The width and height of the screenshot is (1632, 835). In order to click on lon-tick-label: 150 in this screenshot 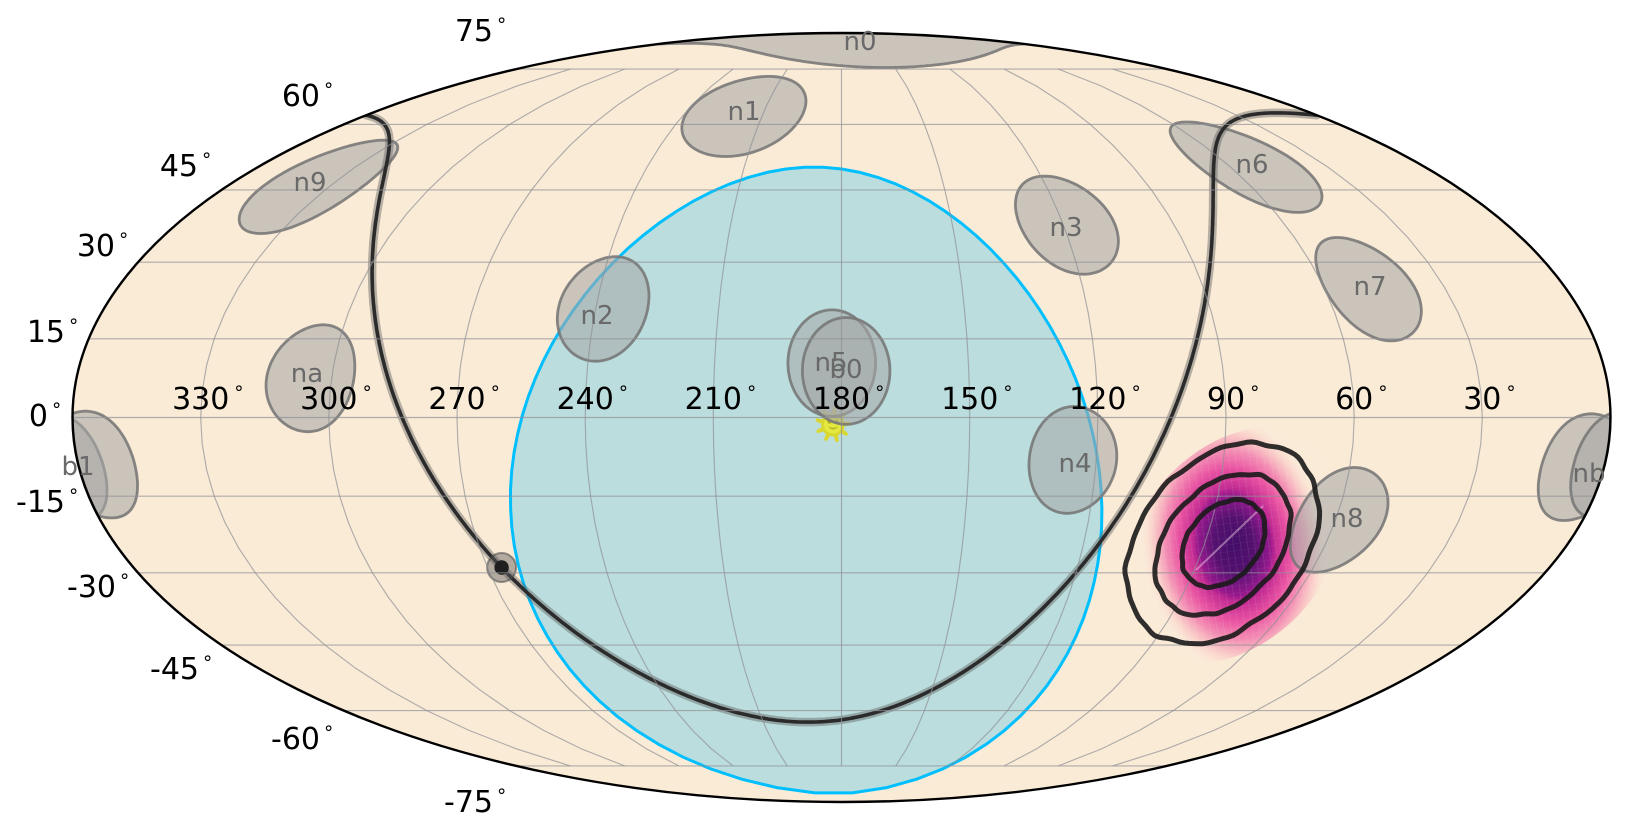, I will do `click(969, 399)`.